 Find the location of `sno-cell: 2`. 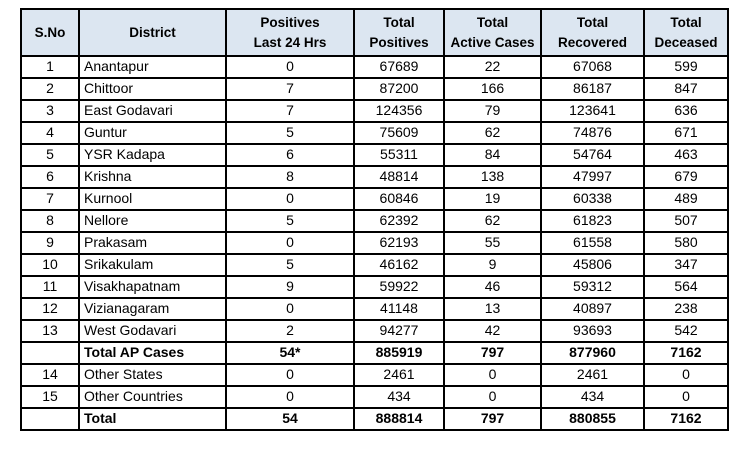

sno-cell: 2 is located at coordinates (50, 89).